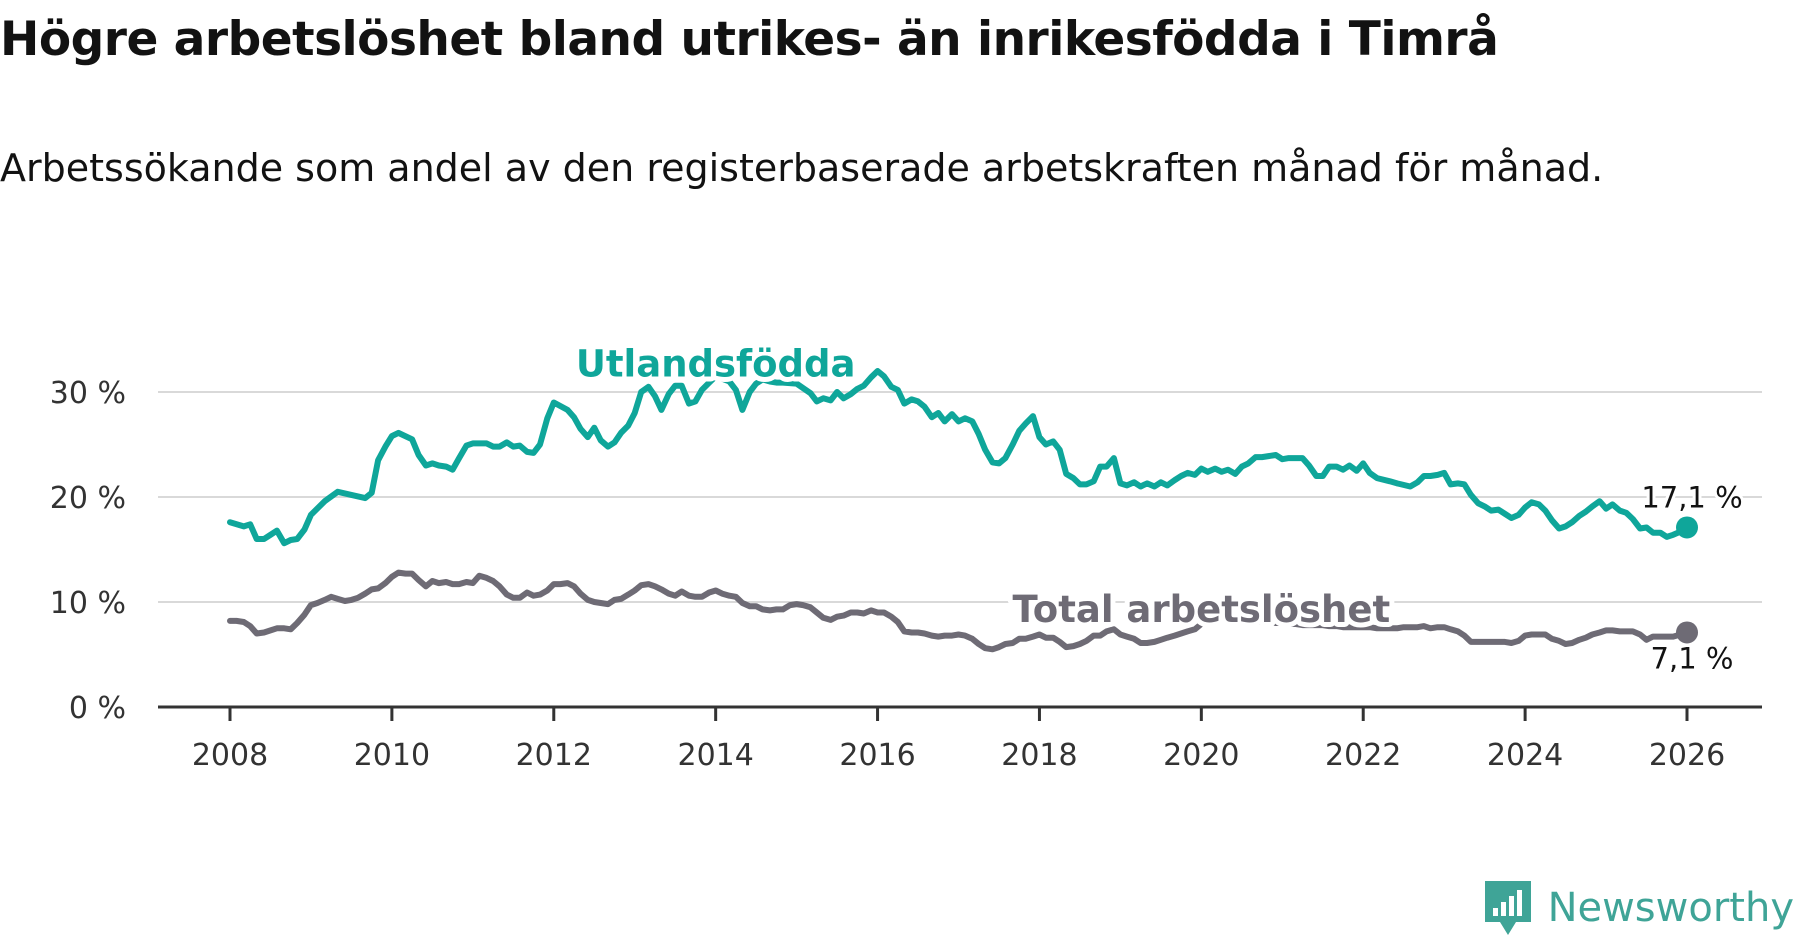 This screenshot has height=948, width=1800. I want to click on end-value-label: 17,1 %, so click(1691, 497).